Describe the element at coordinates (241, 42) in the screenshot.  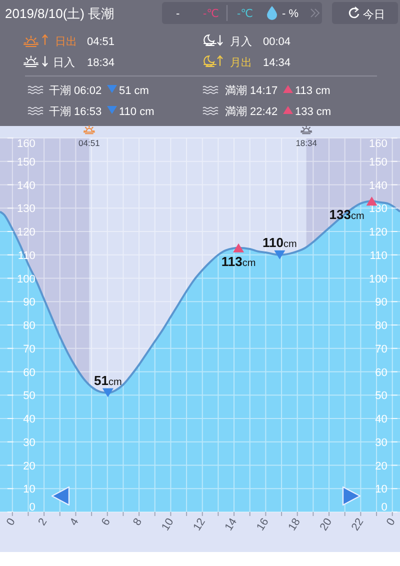
I see `annotation: 月入` at that location.